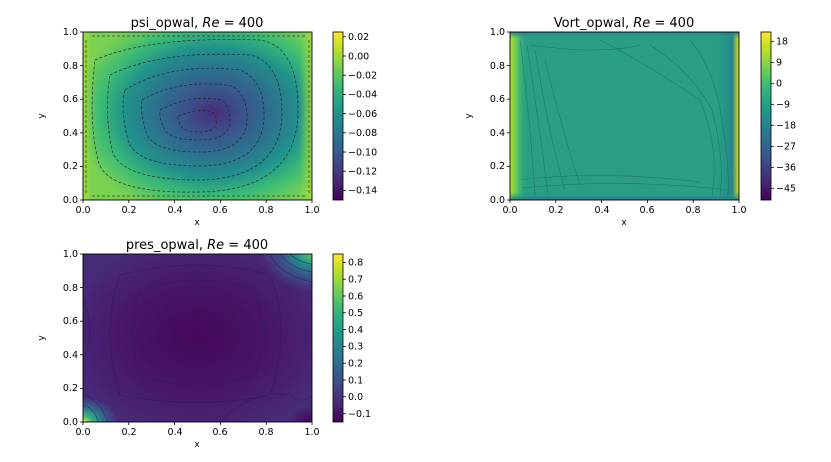 The width and height of the screenshot is (831, 462). I want to click on psi-heatmap, so click(197, 116).